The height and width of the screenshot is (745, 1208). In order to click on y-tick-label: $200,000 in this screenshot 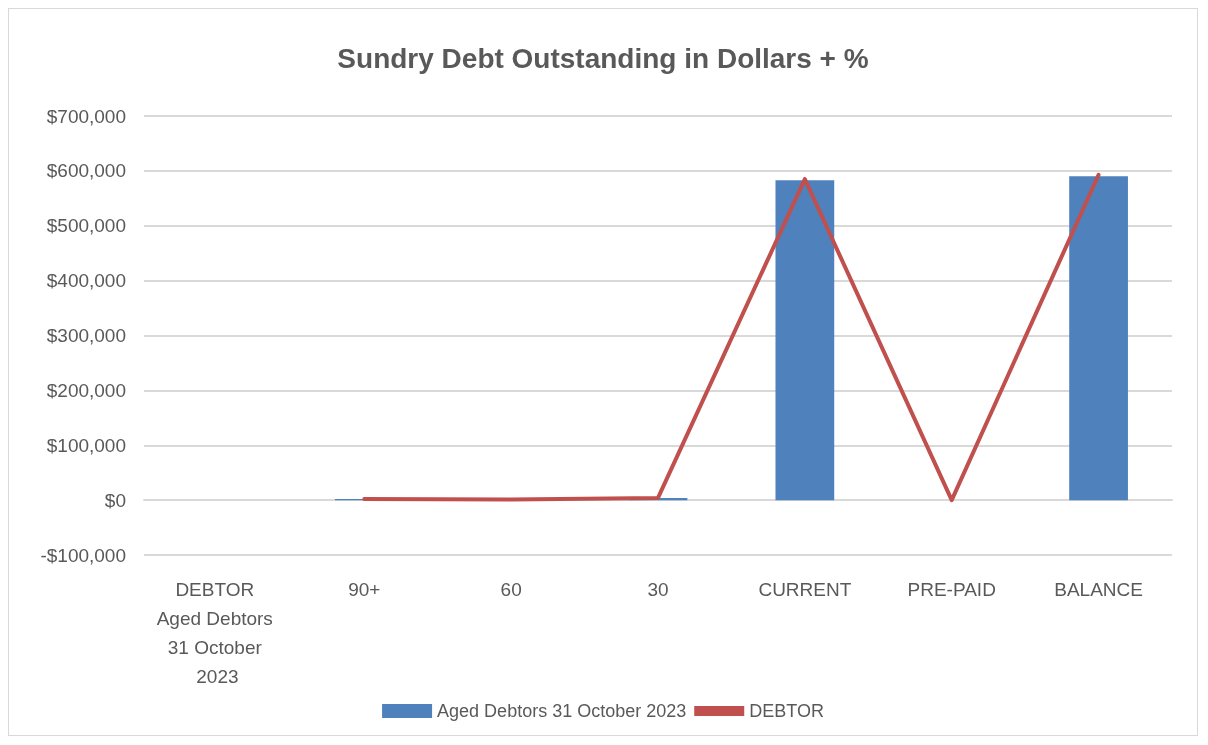, I will do `click(86, 390)`.